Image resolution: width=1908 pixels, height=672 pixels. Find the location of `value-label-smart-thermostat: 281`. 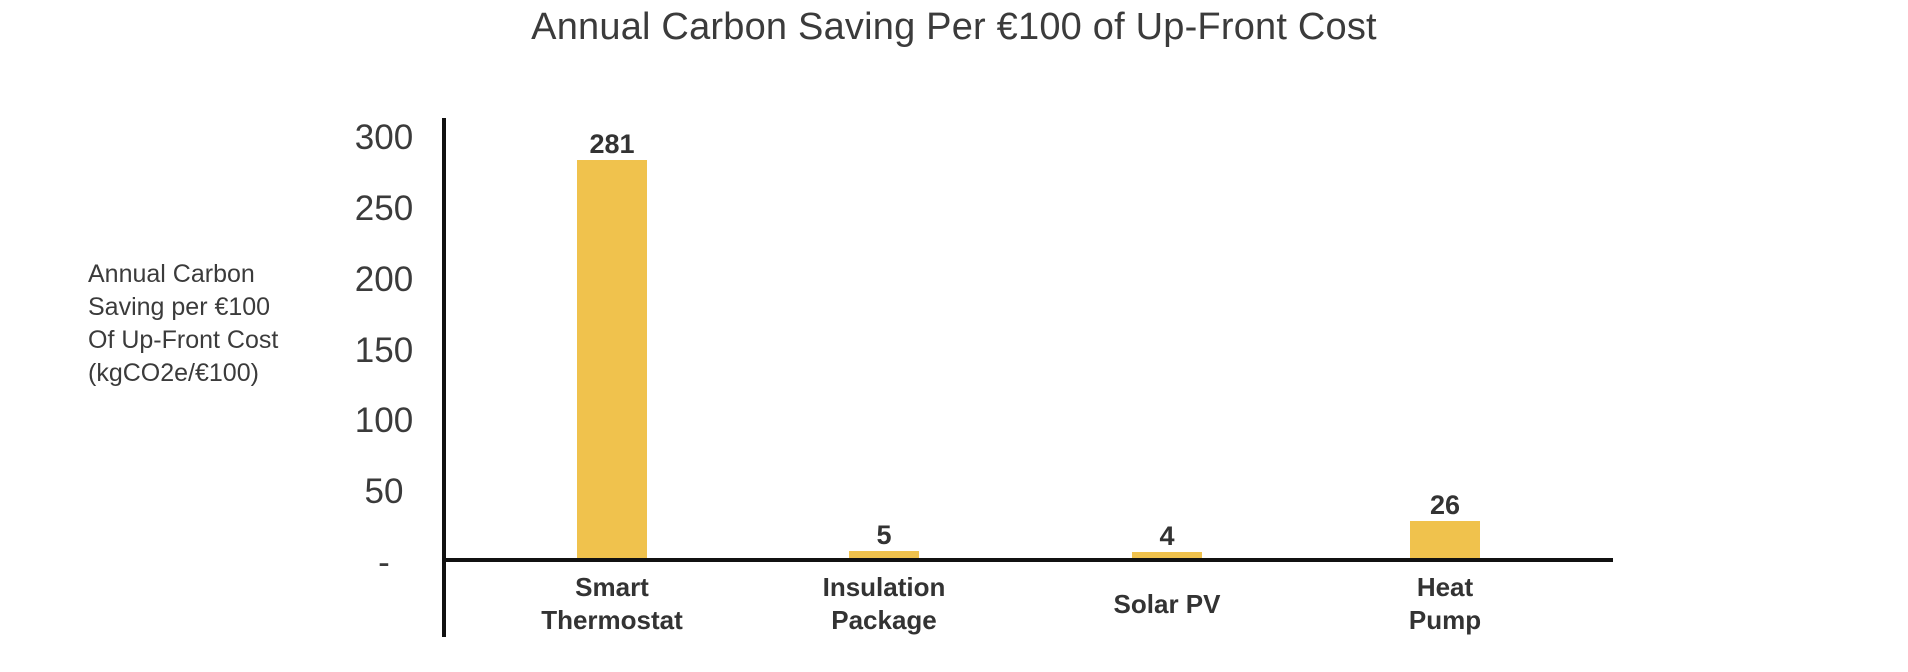

value-label-smart-thermostat: 281 is located at coordinates (612, 144).